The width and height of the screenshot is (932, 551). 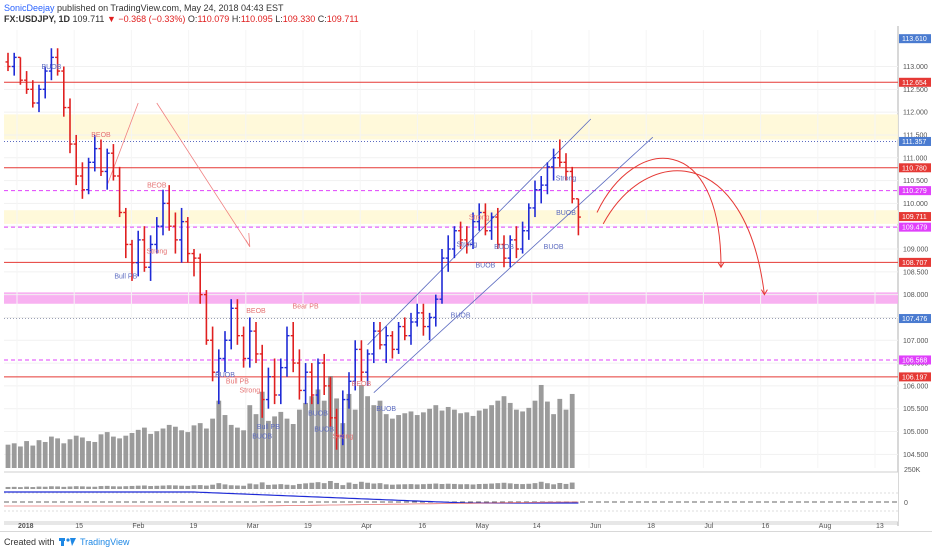 What do you see at coordinates (915, 377) in the screenshot?
I see `price-tag: 106.197` at bounding box center [915, 377].